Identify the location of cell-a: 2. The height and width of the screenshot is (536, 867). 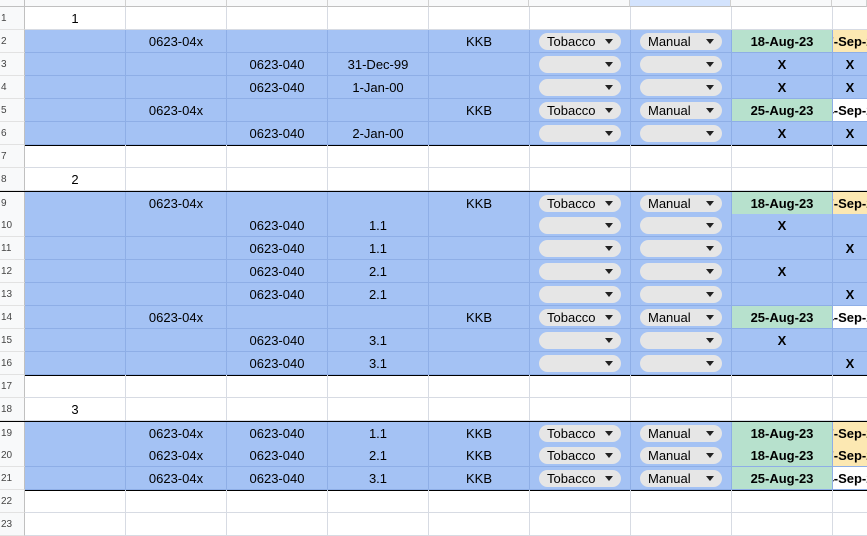
(75, 179).